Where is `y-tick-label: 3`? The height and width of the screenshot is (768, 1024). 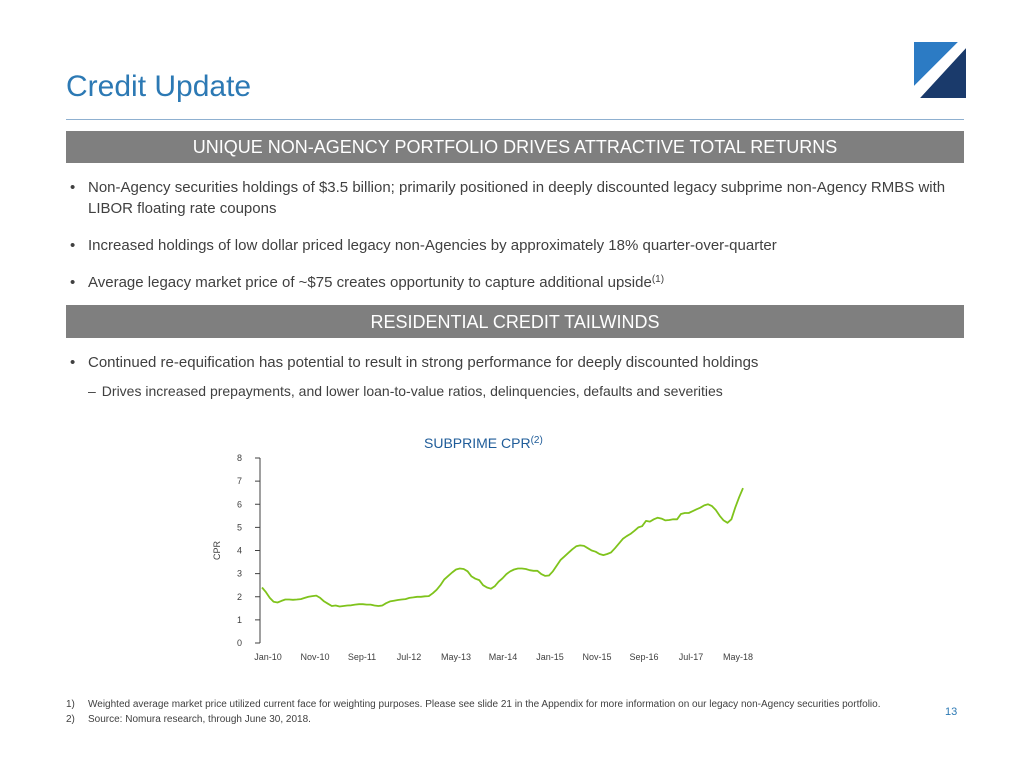 y-tick-label: 3 is located at coordinates (239, 574).